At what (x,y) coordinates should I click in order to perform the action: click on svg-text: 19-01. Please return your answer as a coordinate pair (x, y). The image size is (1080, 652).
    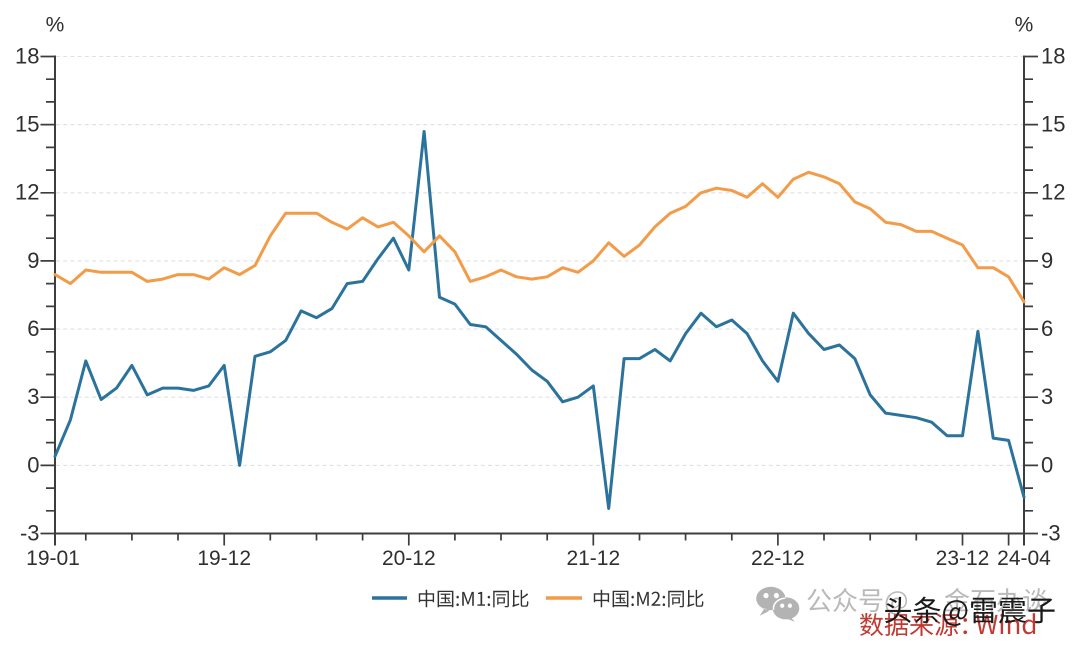
    Looking at the image, I should click on (53, 558).